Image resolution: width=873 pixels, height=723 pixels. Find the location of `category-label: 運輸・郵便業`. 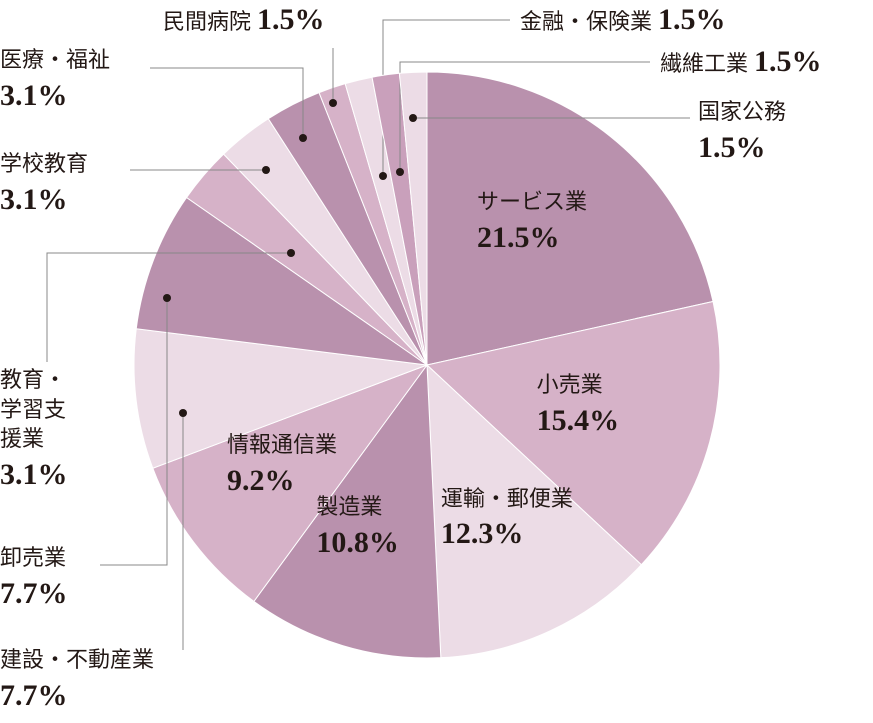

category-label: 運輸・郵便業 is located at coordinates (506, 499).